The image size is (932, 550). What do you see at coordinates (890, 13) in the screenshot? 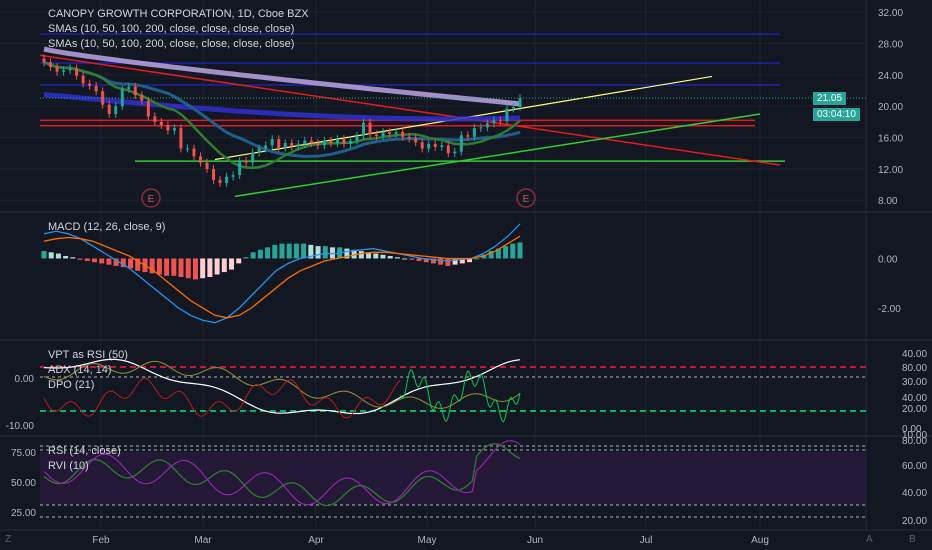
I see `price-tick-label: 32.00` at bounding box center [890, 13].